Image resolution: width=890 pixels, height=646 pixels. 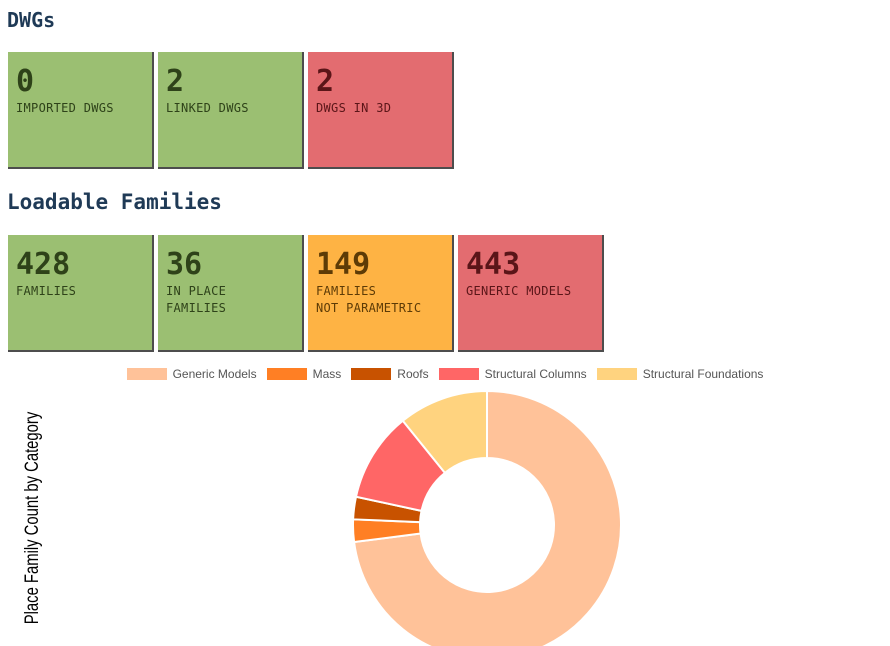 What do you see at coordinates (231, 293) in the screenshot?
I see `in-place-families-card: 36 IN PLACE FAMILIES` at bounding box center [231, 293].